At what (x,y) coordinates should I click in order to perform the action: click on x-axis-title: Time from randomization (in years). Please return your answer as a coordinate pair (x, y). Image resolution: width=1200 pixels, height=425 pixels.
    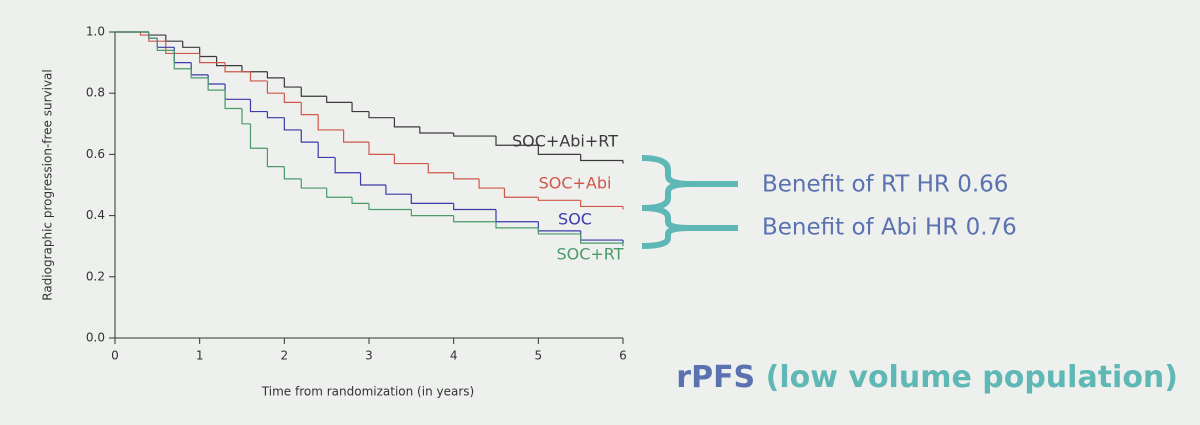
    Looking at the image, I should click on (367, 392).